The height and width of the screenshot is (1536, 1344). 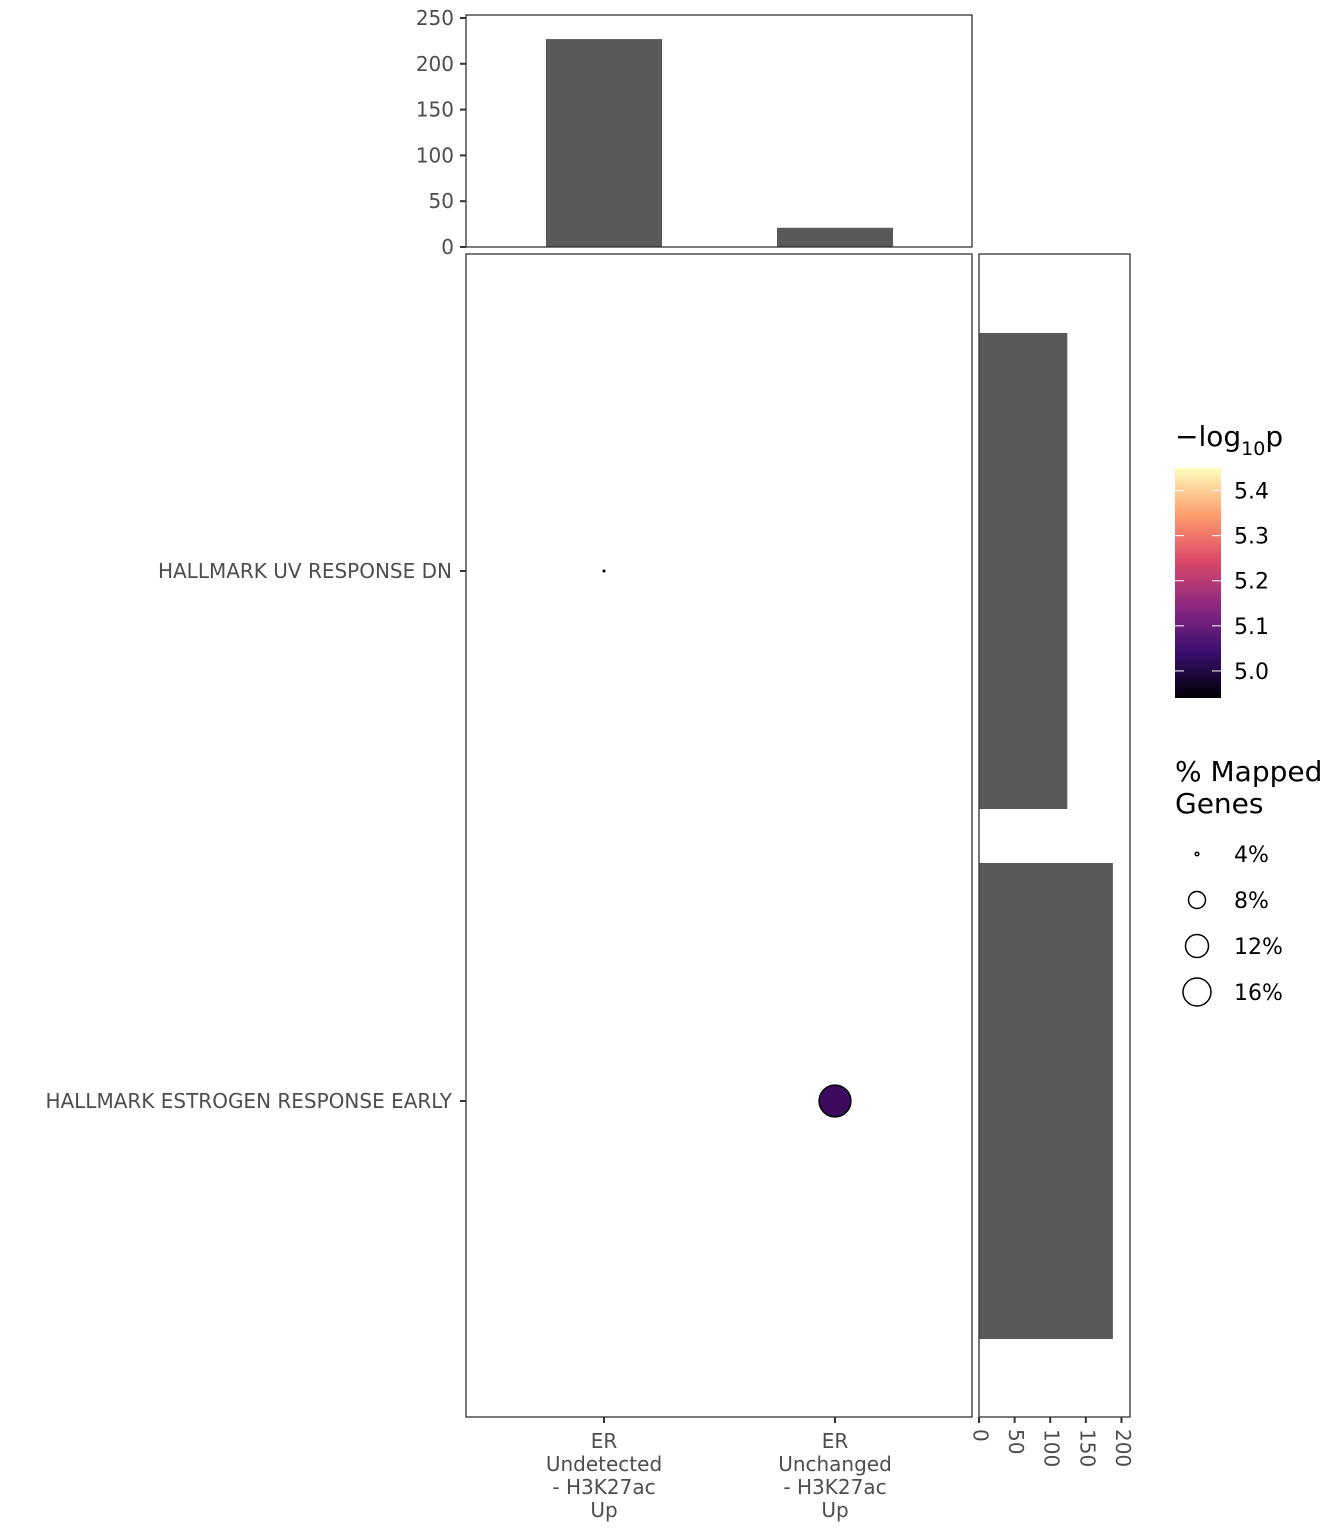 I want to click on right-x-tick-label-1: 50, so click(x=1016, y=1441).